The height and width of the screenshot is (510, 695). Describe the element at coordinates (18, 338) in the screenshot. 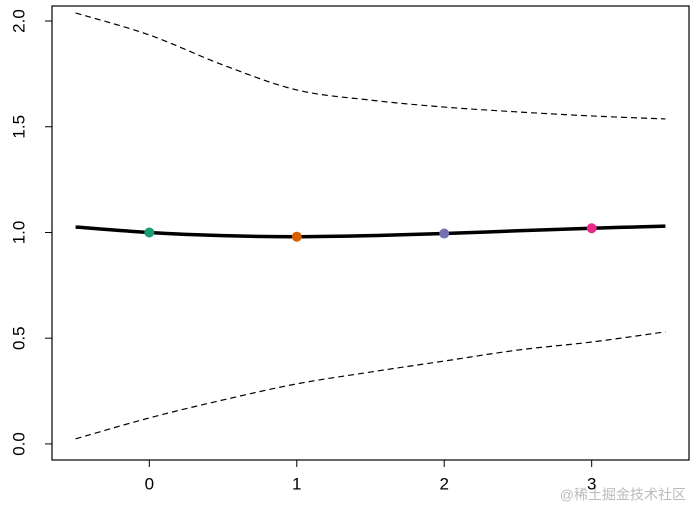

I see `y-tick-label: 0.5` at that location.